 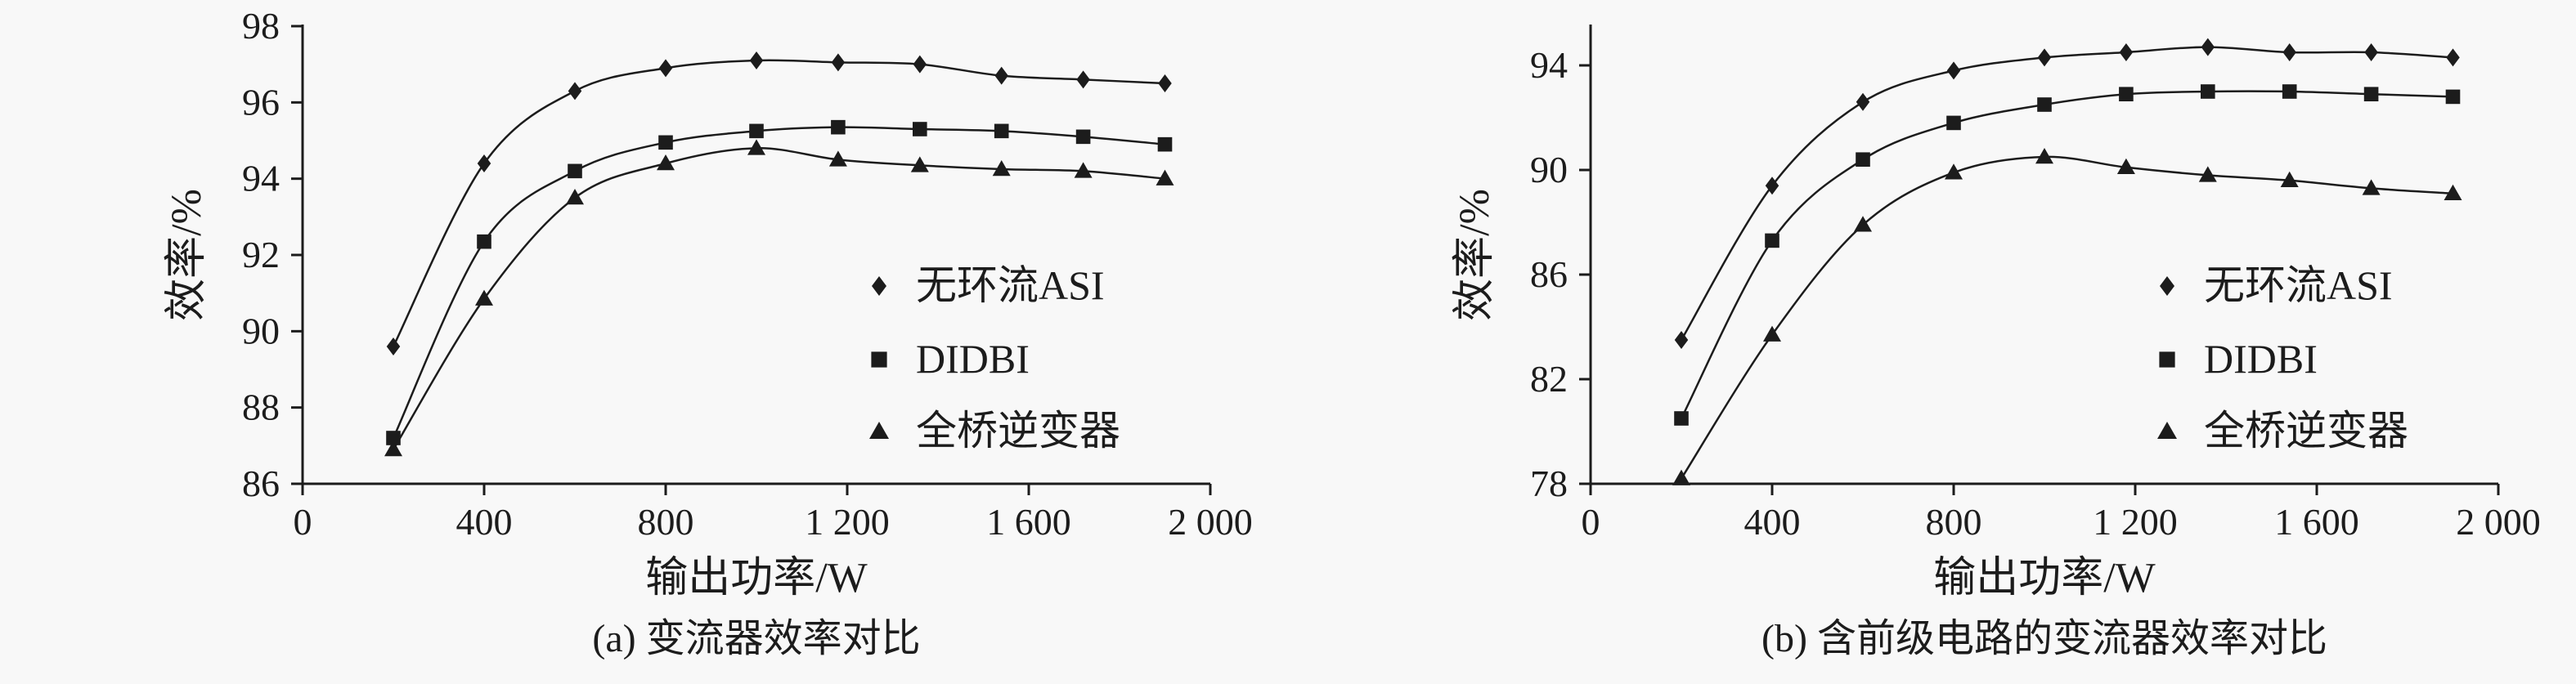 I want to click on y-tick-label: 78, so click(x=1549, y=483).